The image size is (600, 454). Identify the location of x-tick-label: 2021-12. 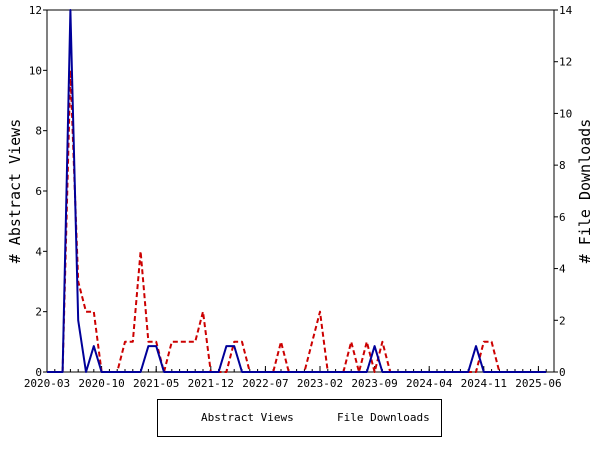
(211, 383).